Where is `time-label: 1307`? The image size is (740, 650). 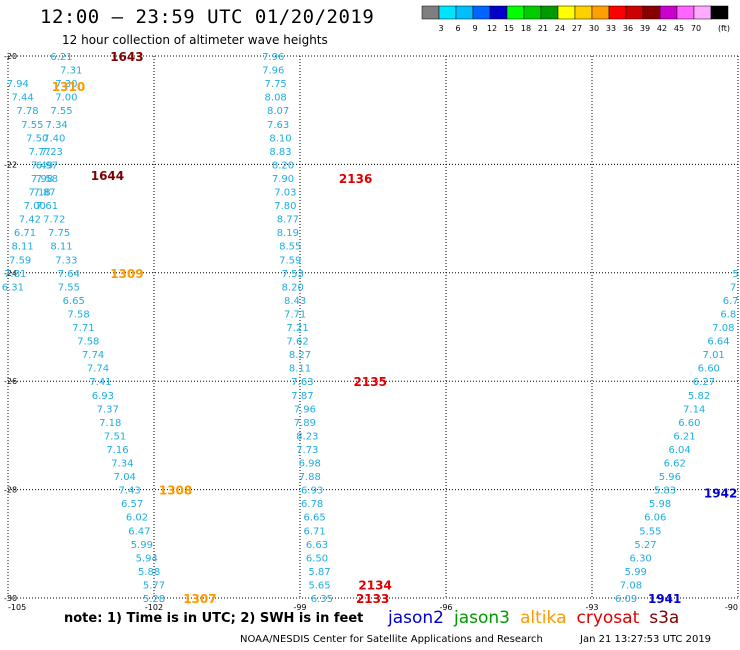 time-label: 1307 is located at coordinates (199, 599).